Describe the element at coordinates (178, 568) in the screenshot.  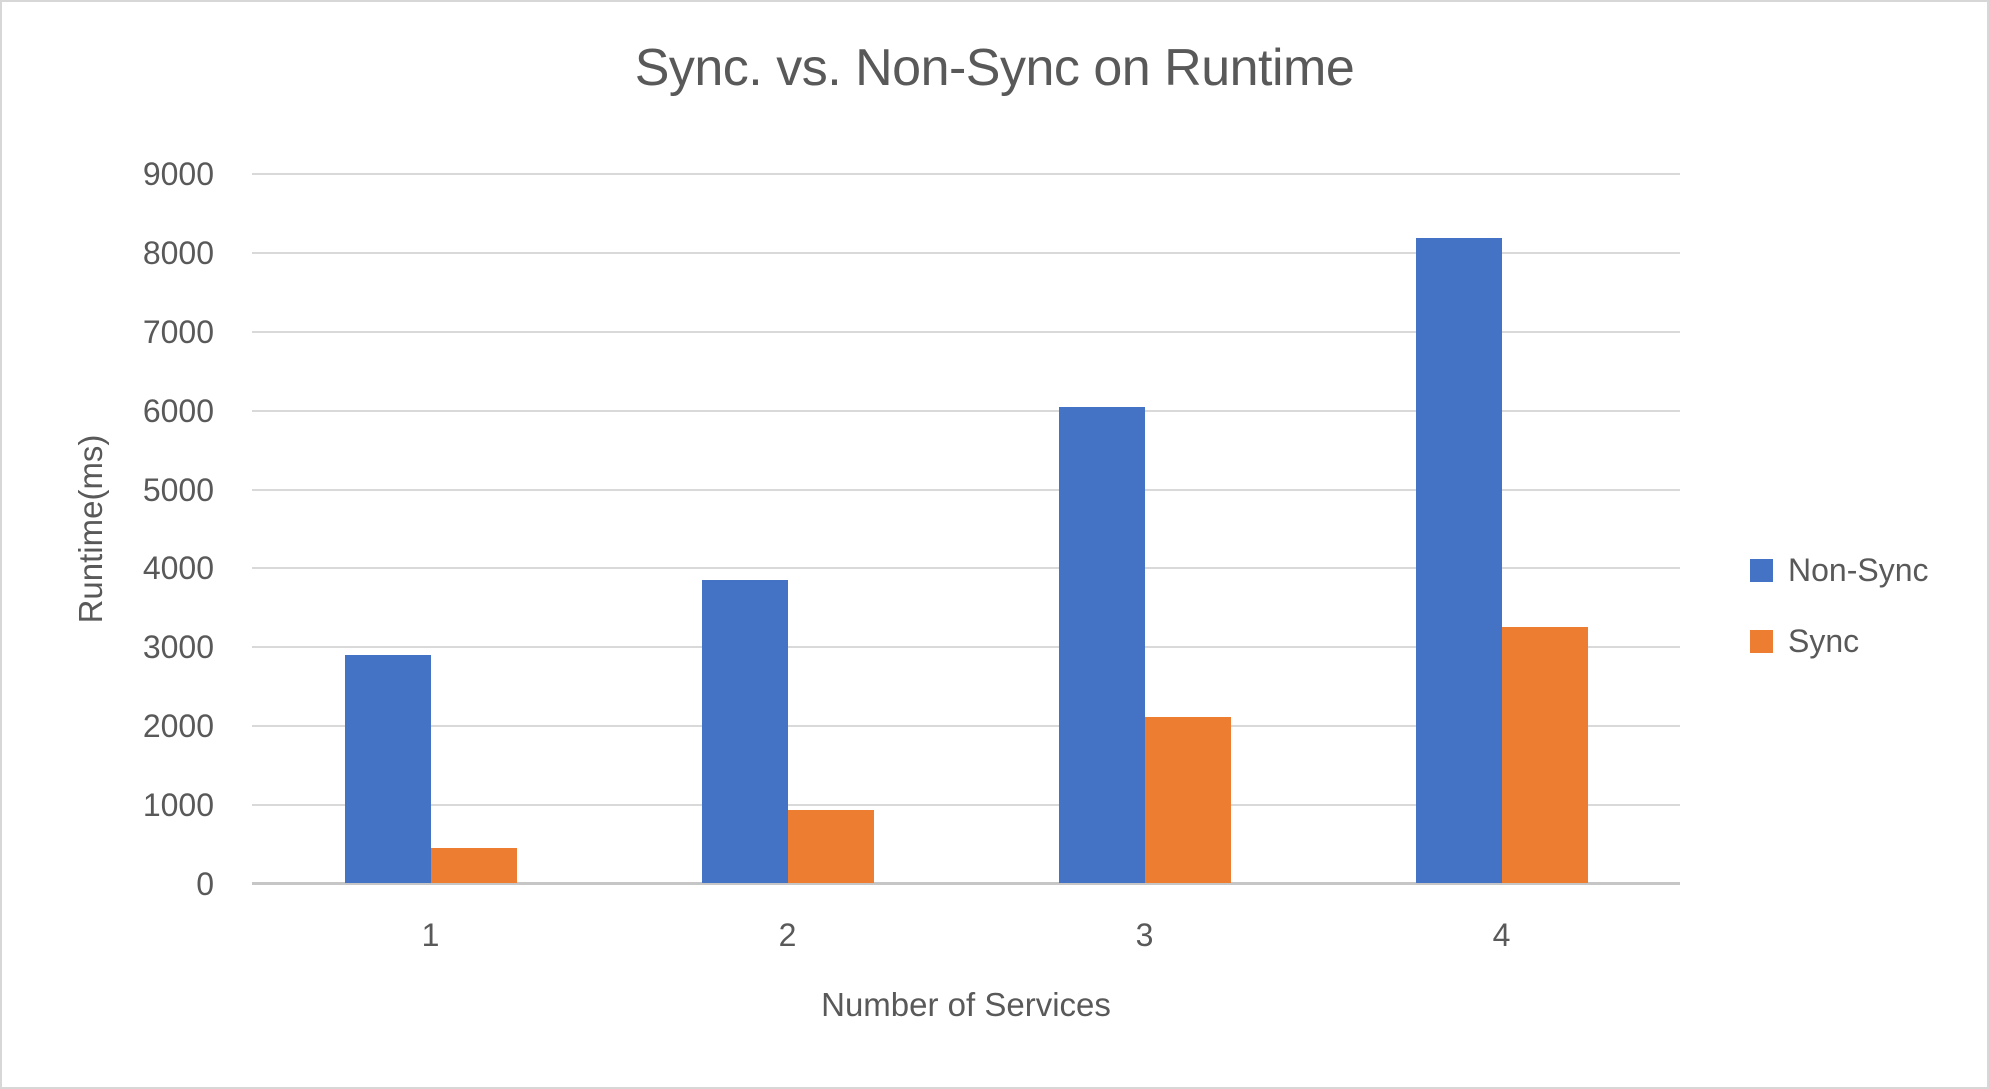
I see `y-tick-label-4000: 4000` at that location.